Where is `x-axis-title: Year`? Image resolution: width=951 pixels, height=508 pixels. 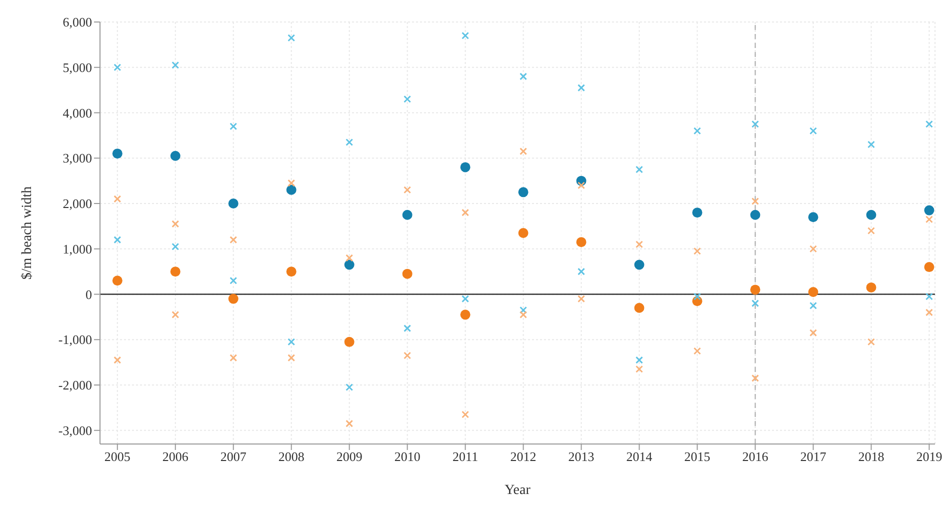
x-axis-title: Year is located at coordinates (517, 490).